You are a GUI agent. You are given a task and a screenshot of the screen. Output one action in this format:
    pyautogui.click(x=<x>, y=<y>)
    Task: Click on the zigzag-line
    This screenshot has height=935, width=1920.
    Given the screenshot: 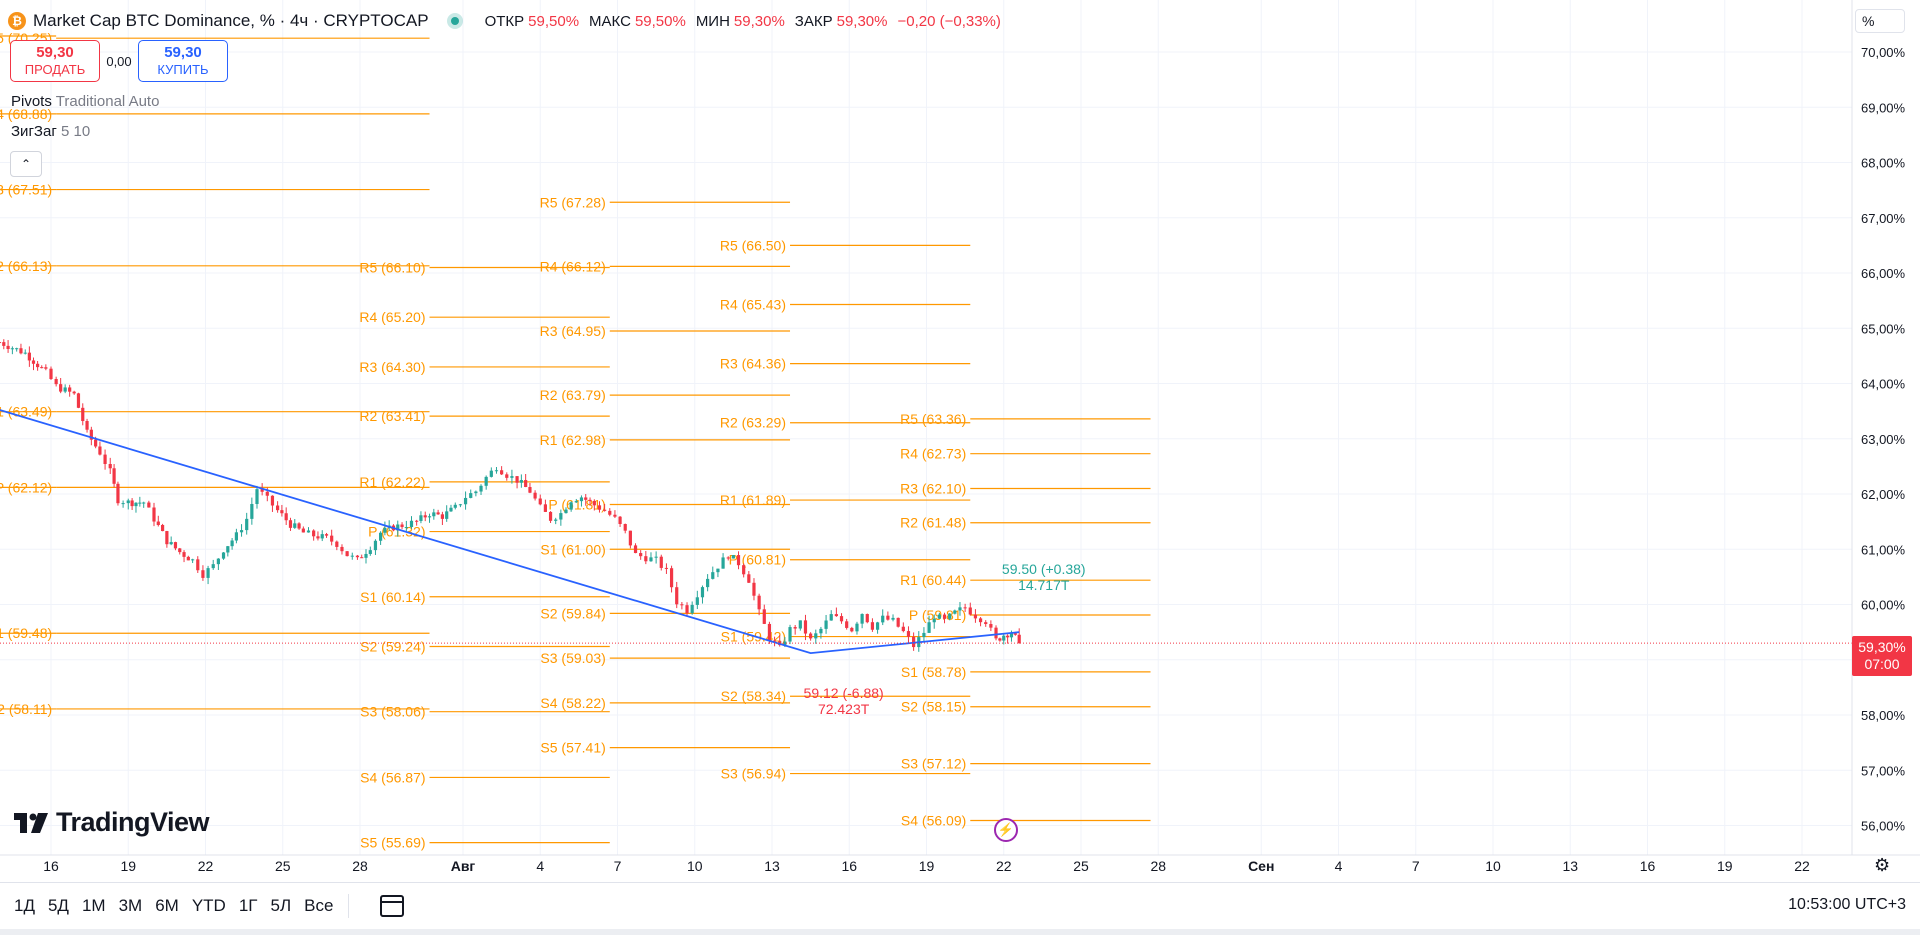 What is the action you would take?
    pyautogui.click(x=510, y=532)
    